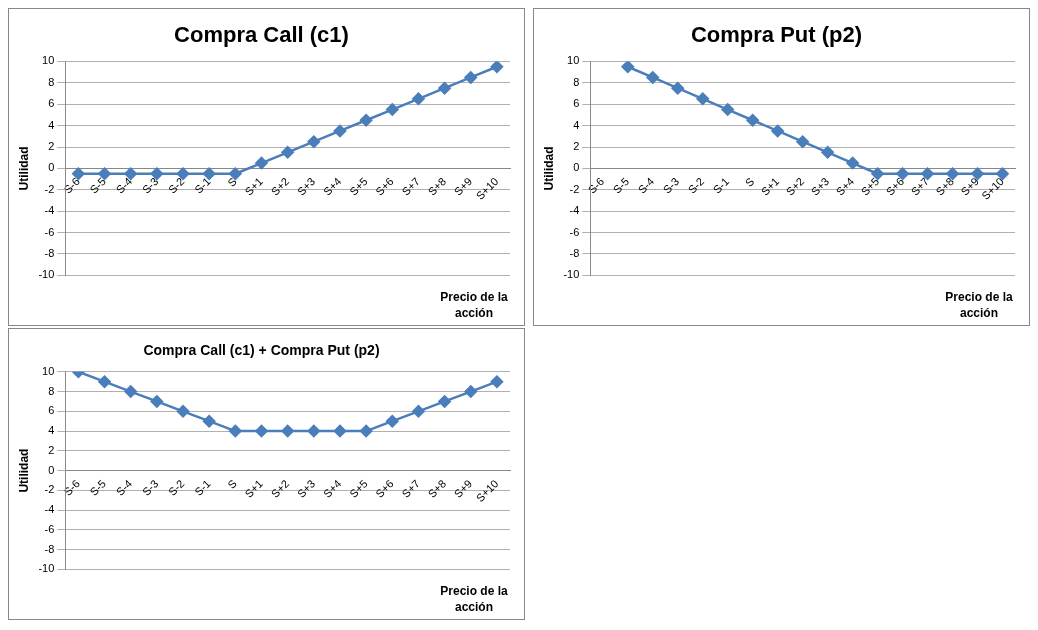  What do you see at coordinates (49, 210) in the screenshot?
I see `y-tick-label: -4` at bounding box center [49, 210].